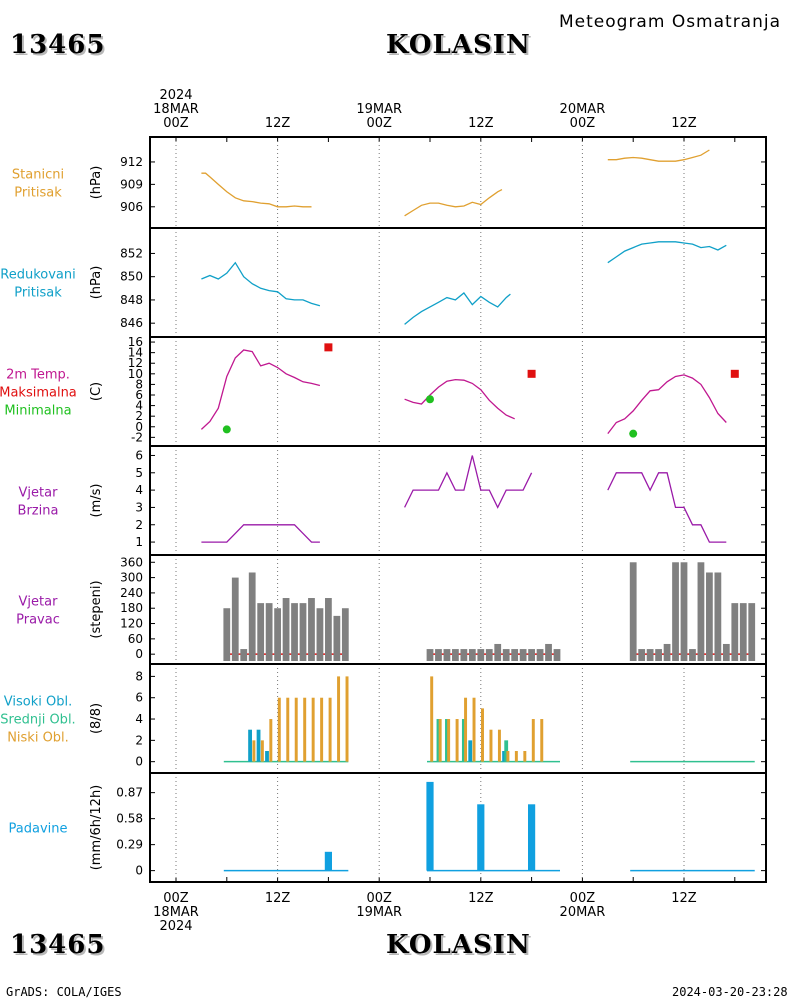  Describe the element at coordinates (383, 282) in the screenshot. I see `panel-reduced-pressure: 846 848 850 852 (hPa) Redukovani Pritisak` at that location.